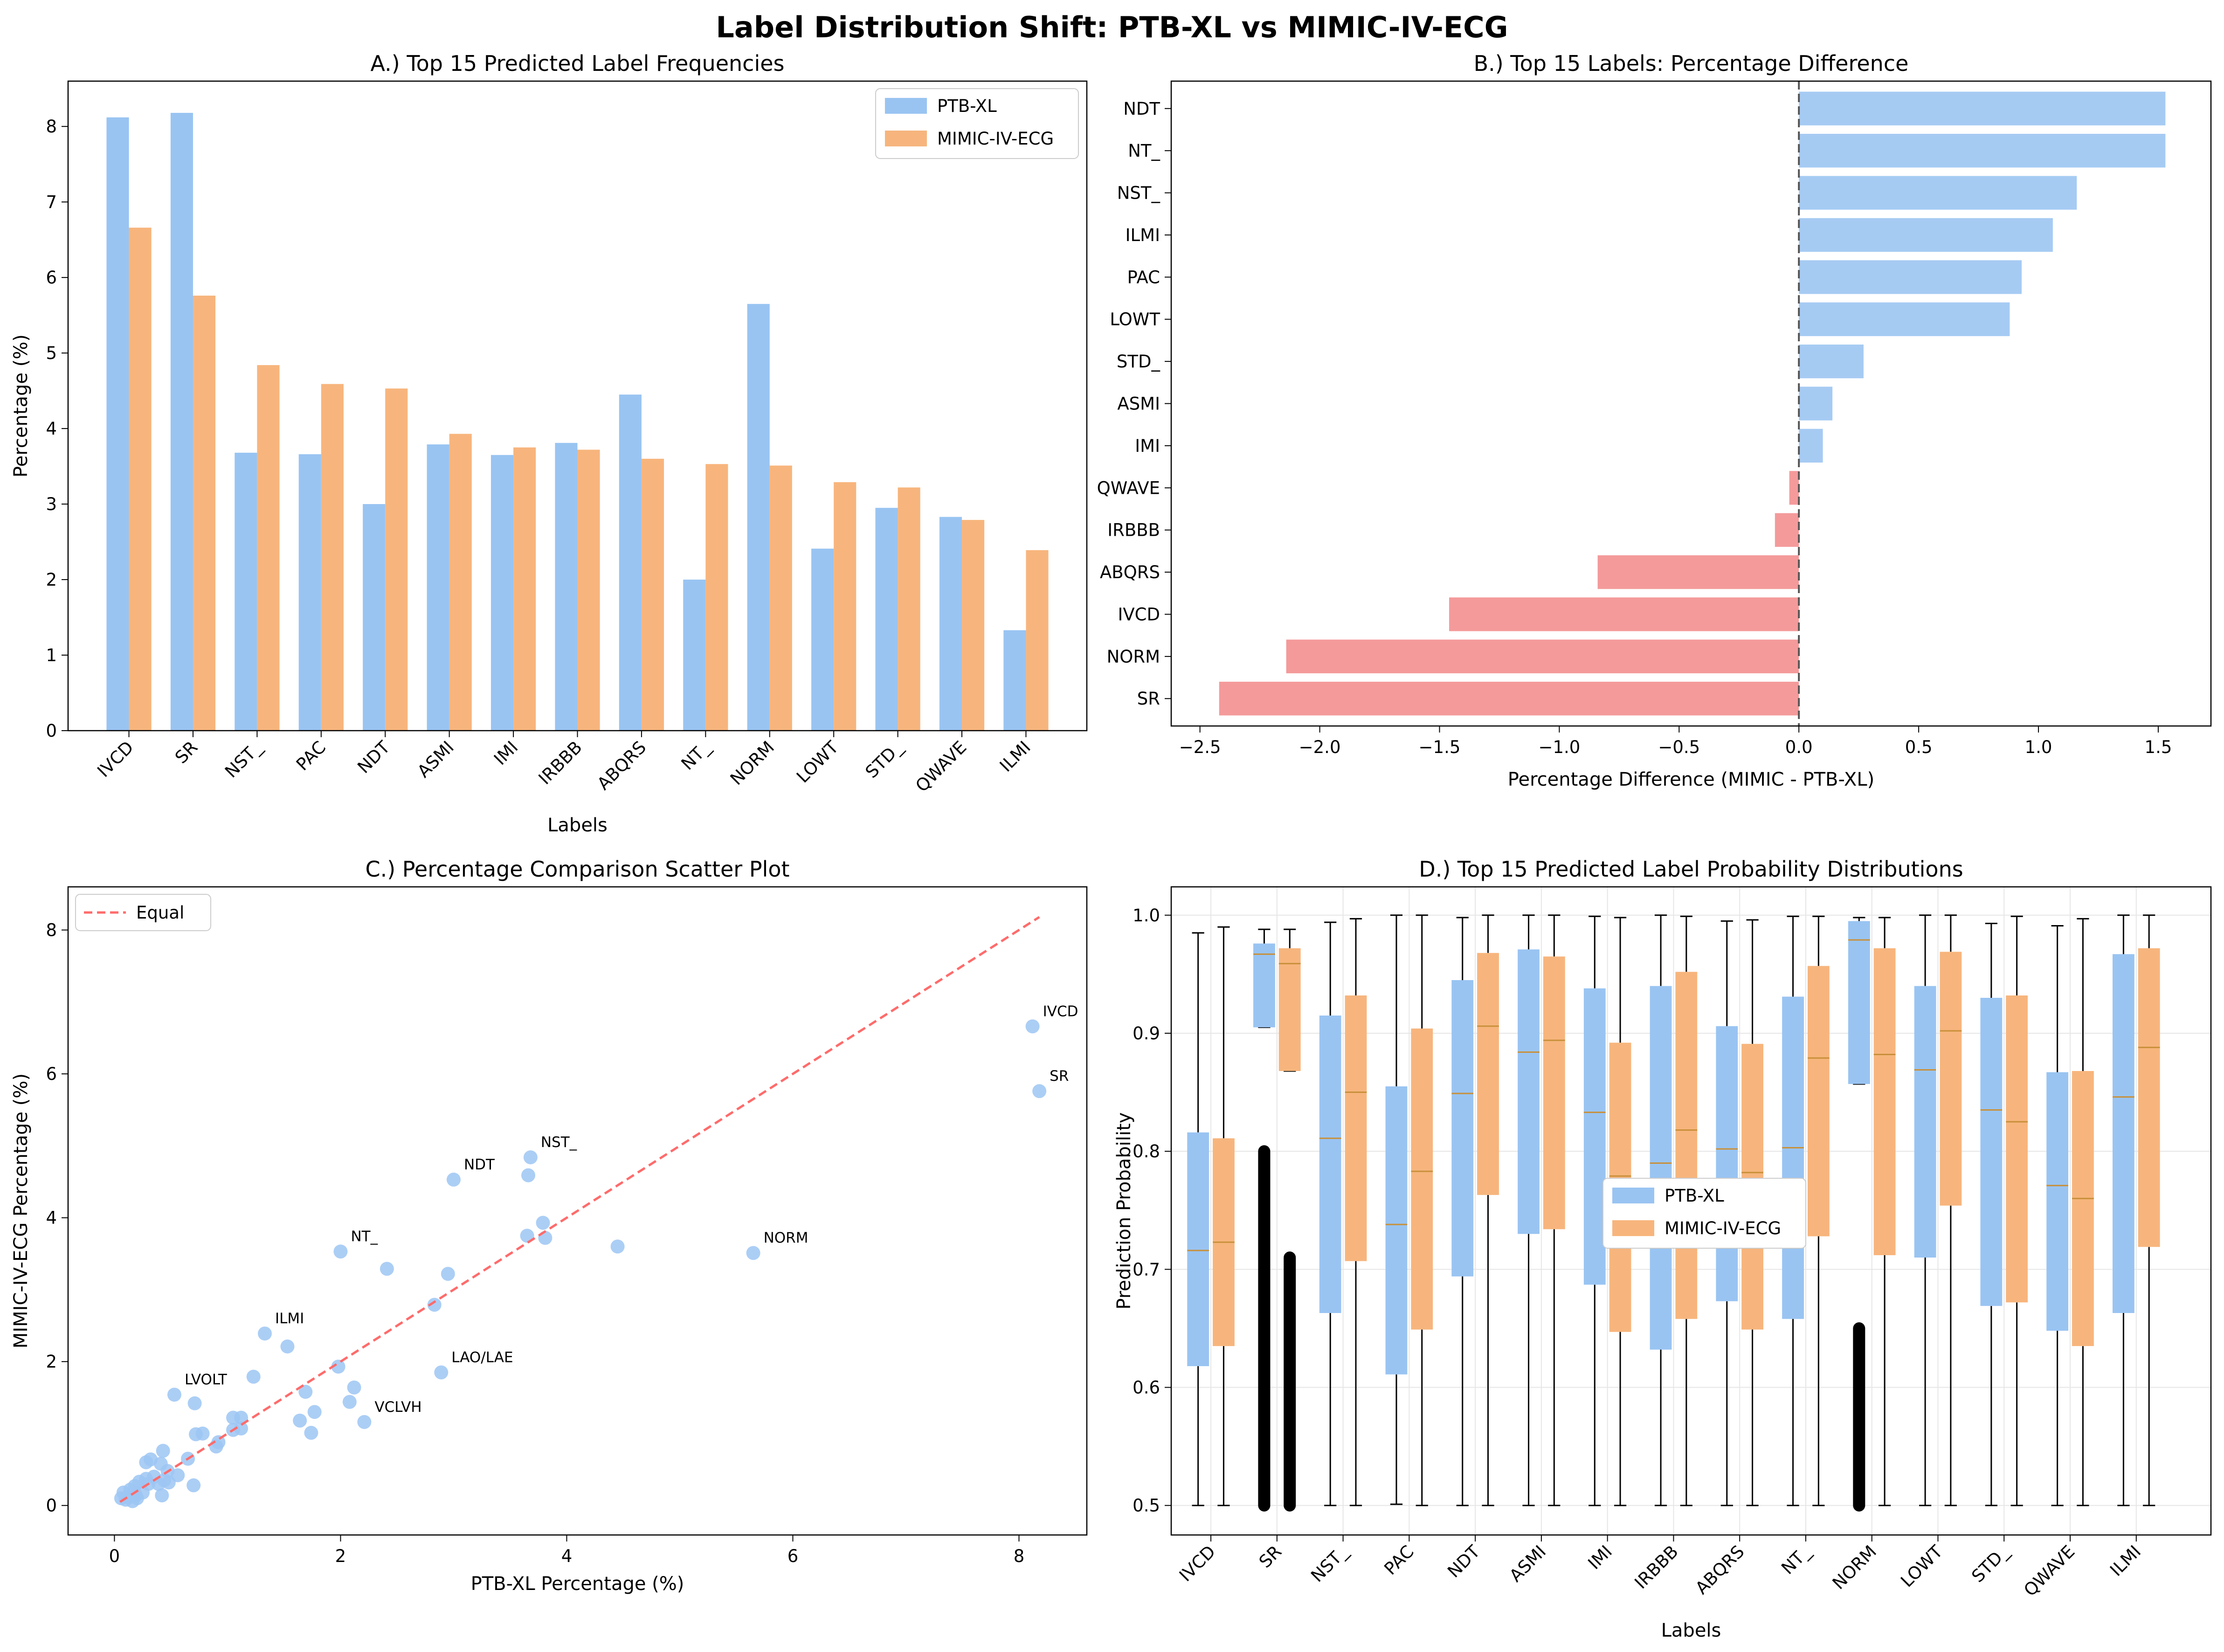  I want to click on diff-bar-ilmi, so click(1926, 235).